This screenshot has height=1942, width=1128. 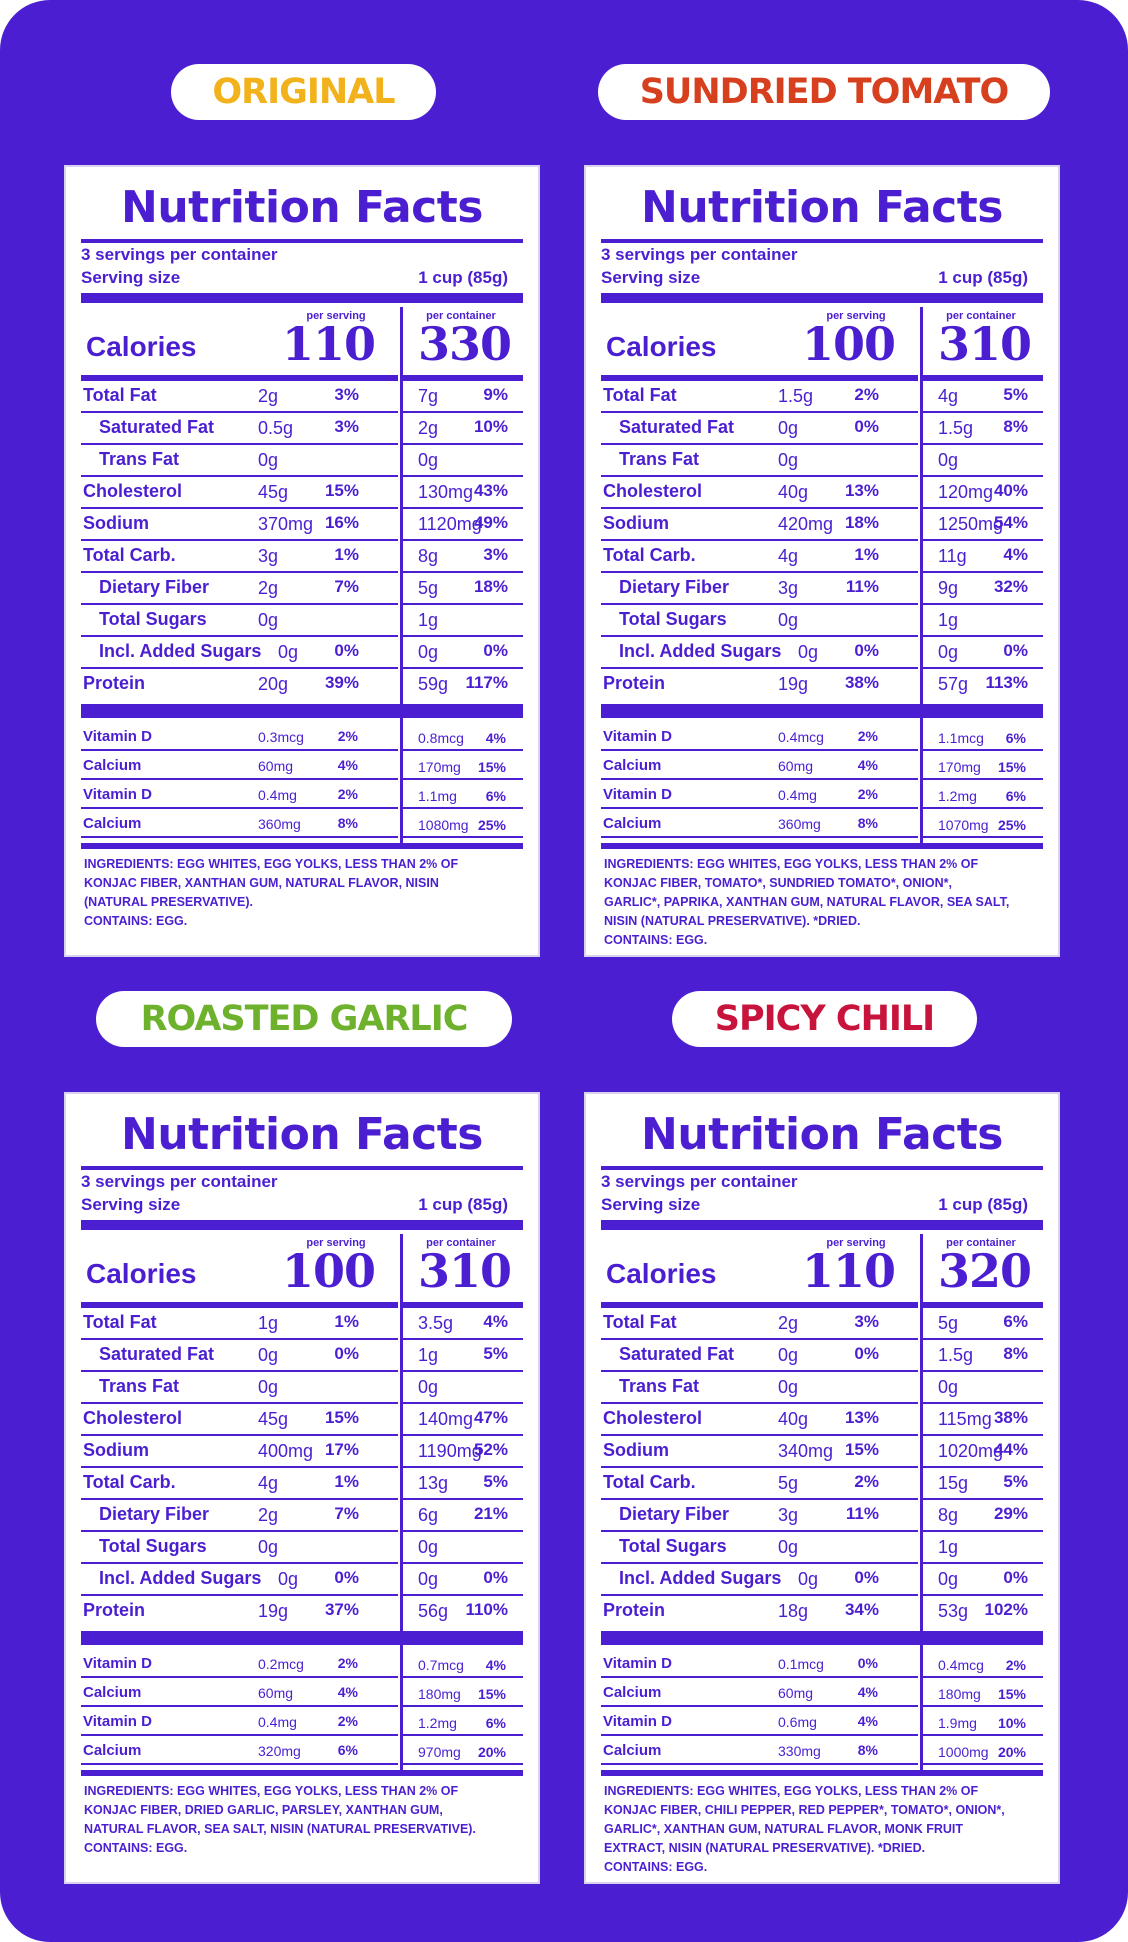 What do you see at coordinates (443, 825) in the screenshot?
I see `container-amount: 1080mg` at bounding box center [443, 825].